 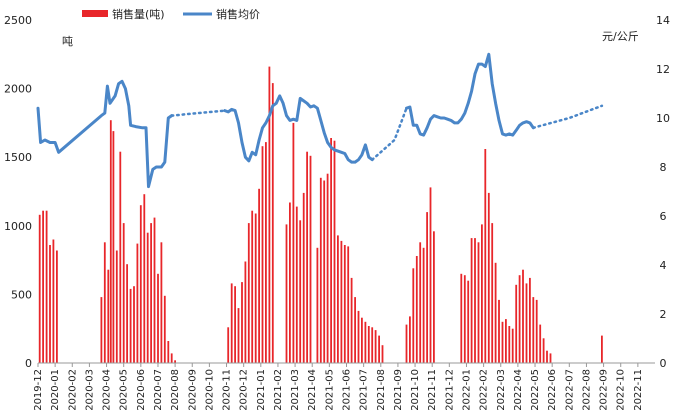 What do you see at coordinates (663, 69) in the screenshot?
I see `y-right-tick-label: 12` at bounding box center [663, 69].